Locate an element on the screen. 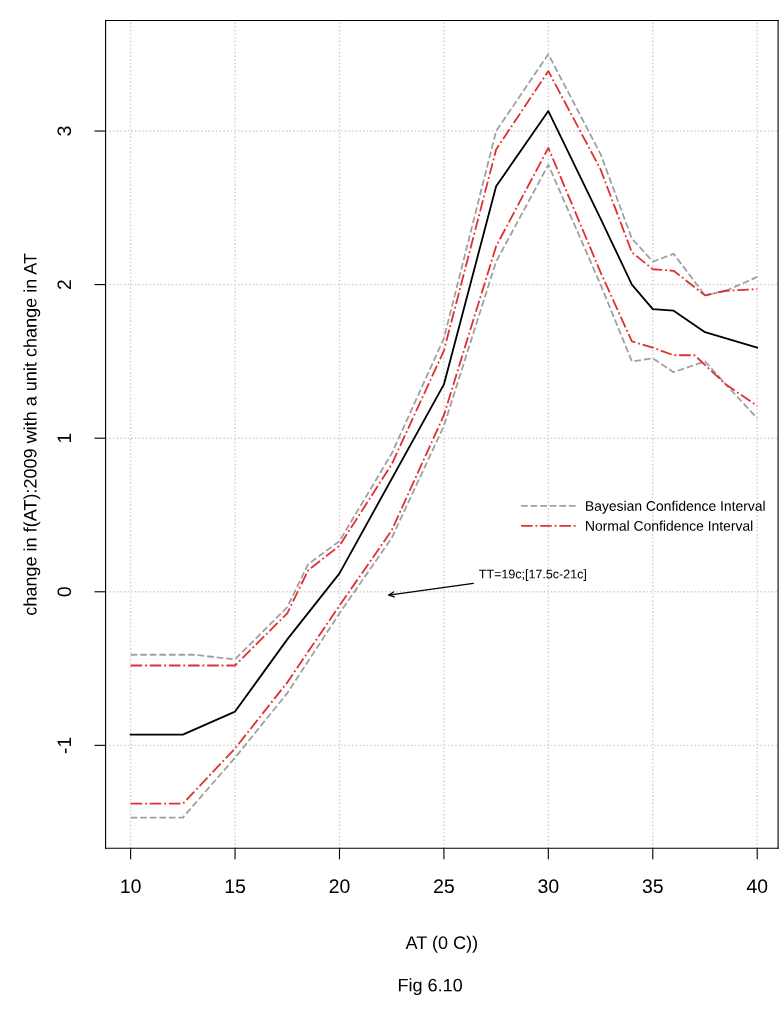  y-tick-label: -1 is located at coordinates (64, 745).